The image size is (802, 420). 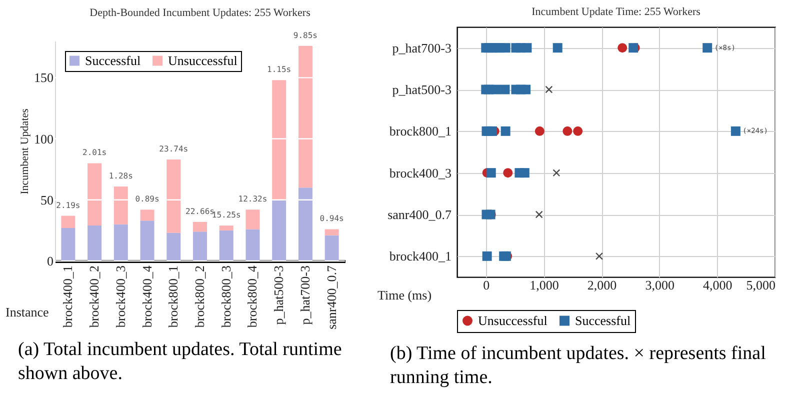 I want to click on y-tick-label: 0, so click(x=50, y=261).